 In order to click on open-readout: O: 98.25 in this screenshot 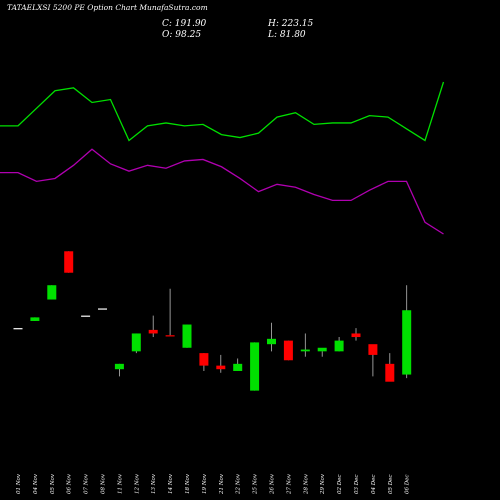, I will do `click(181, 35)`.